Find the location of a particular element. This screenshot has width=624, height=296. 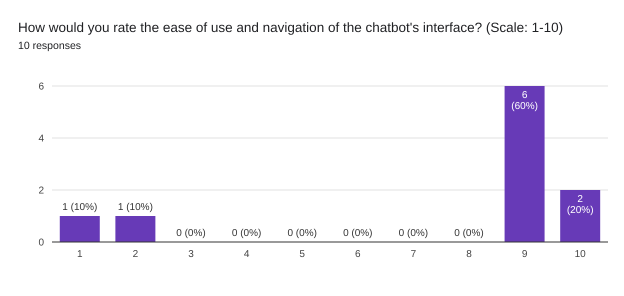

y-tick-label: 6 is located at coordinates (41, 87).